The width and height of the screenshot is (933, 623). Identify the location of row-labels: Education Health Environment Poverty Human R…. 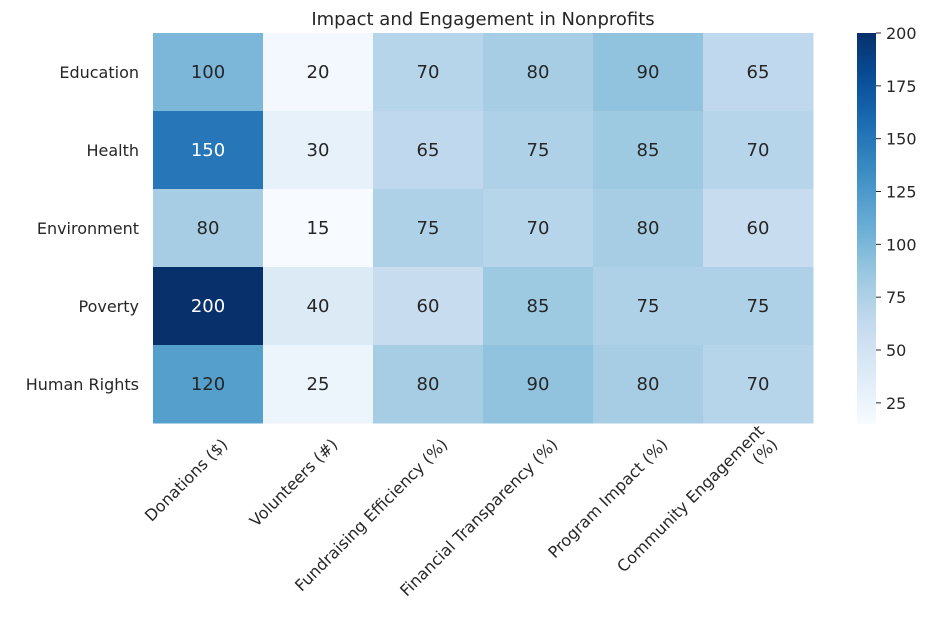
(82, 228).